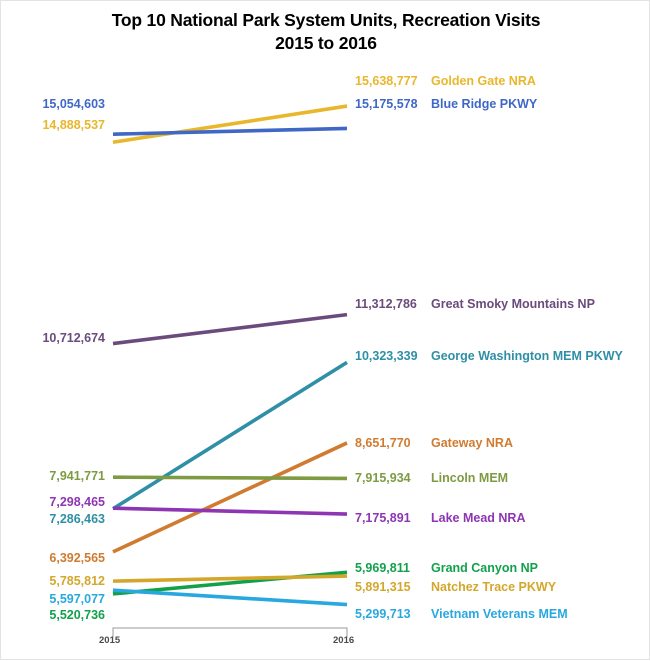  What do you see at coordinates (110, 640) in the screenshot?
I see `axis-tick-label-2015: 2015` at bounding box center [110, 640].